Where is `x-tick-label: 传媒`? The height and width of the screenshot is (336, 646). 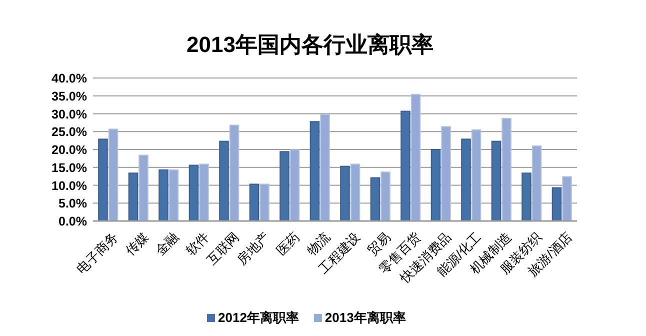
x-tick-label: 传媒 is located at coordinates (137, 243).